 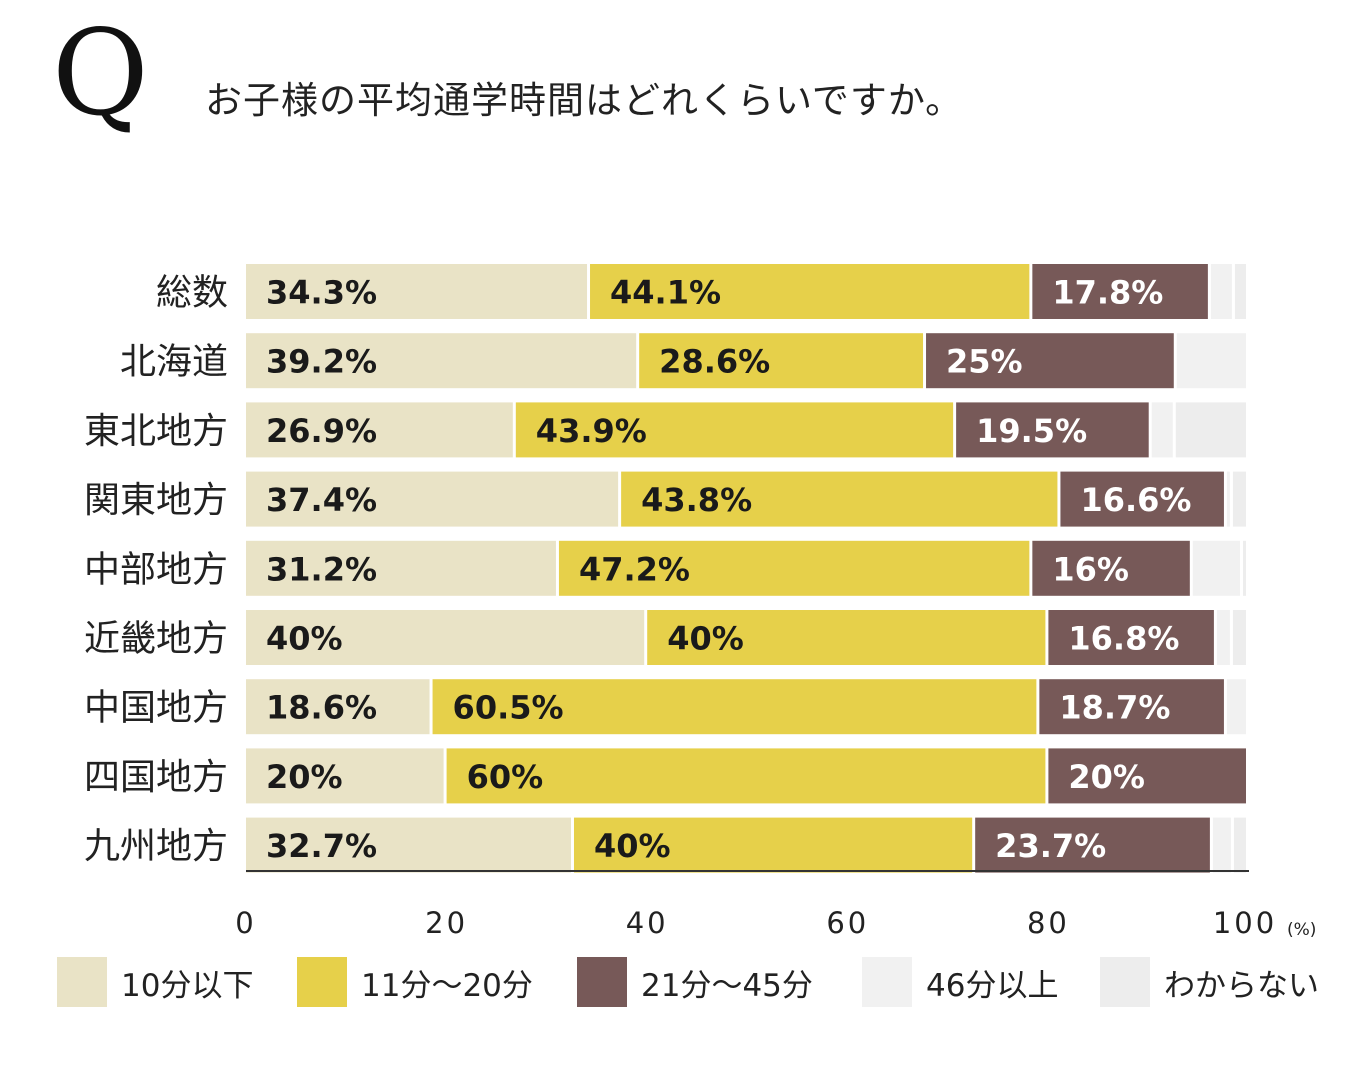 I want to click on data-label: 18.7%, so click(x=1114, y=708).